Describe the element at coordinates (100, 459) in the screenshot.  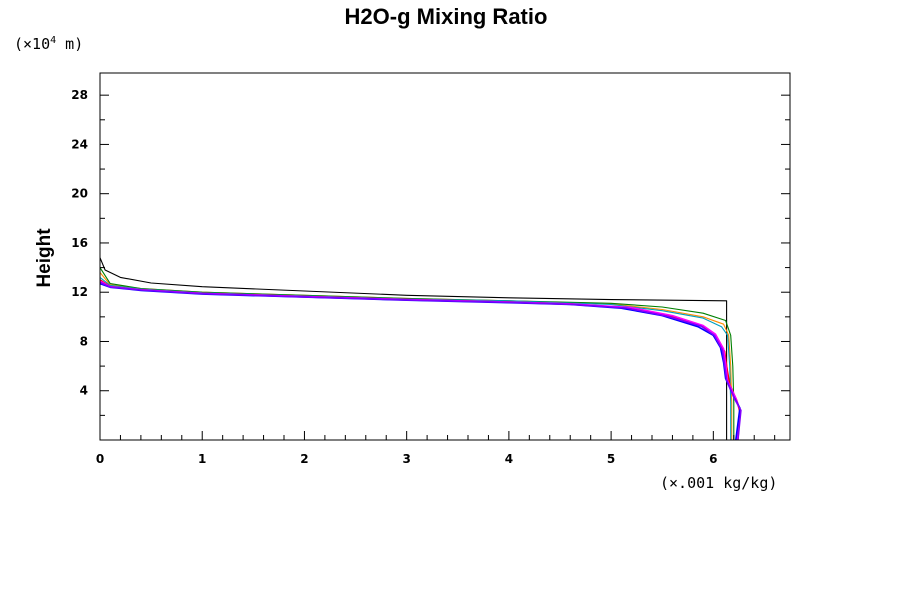
I see `x-tick-label: 0` at that location.